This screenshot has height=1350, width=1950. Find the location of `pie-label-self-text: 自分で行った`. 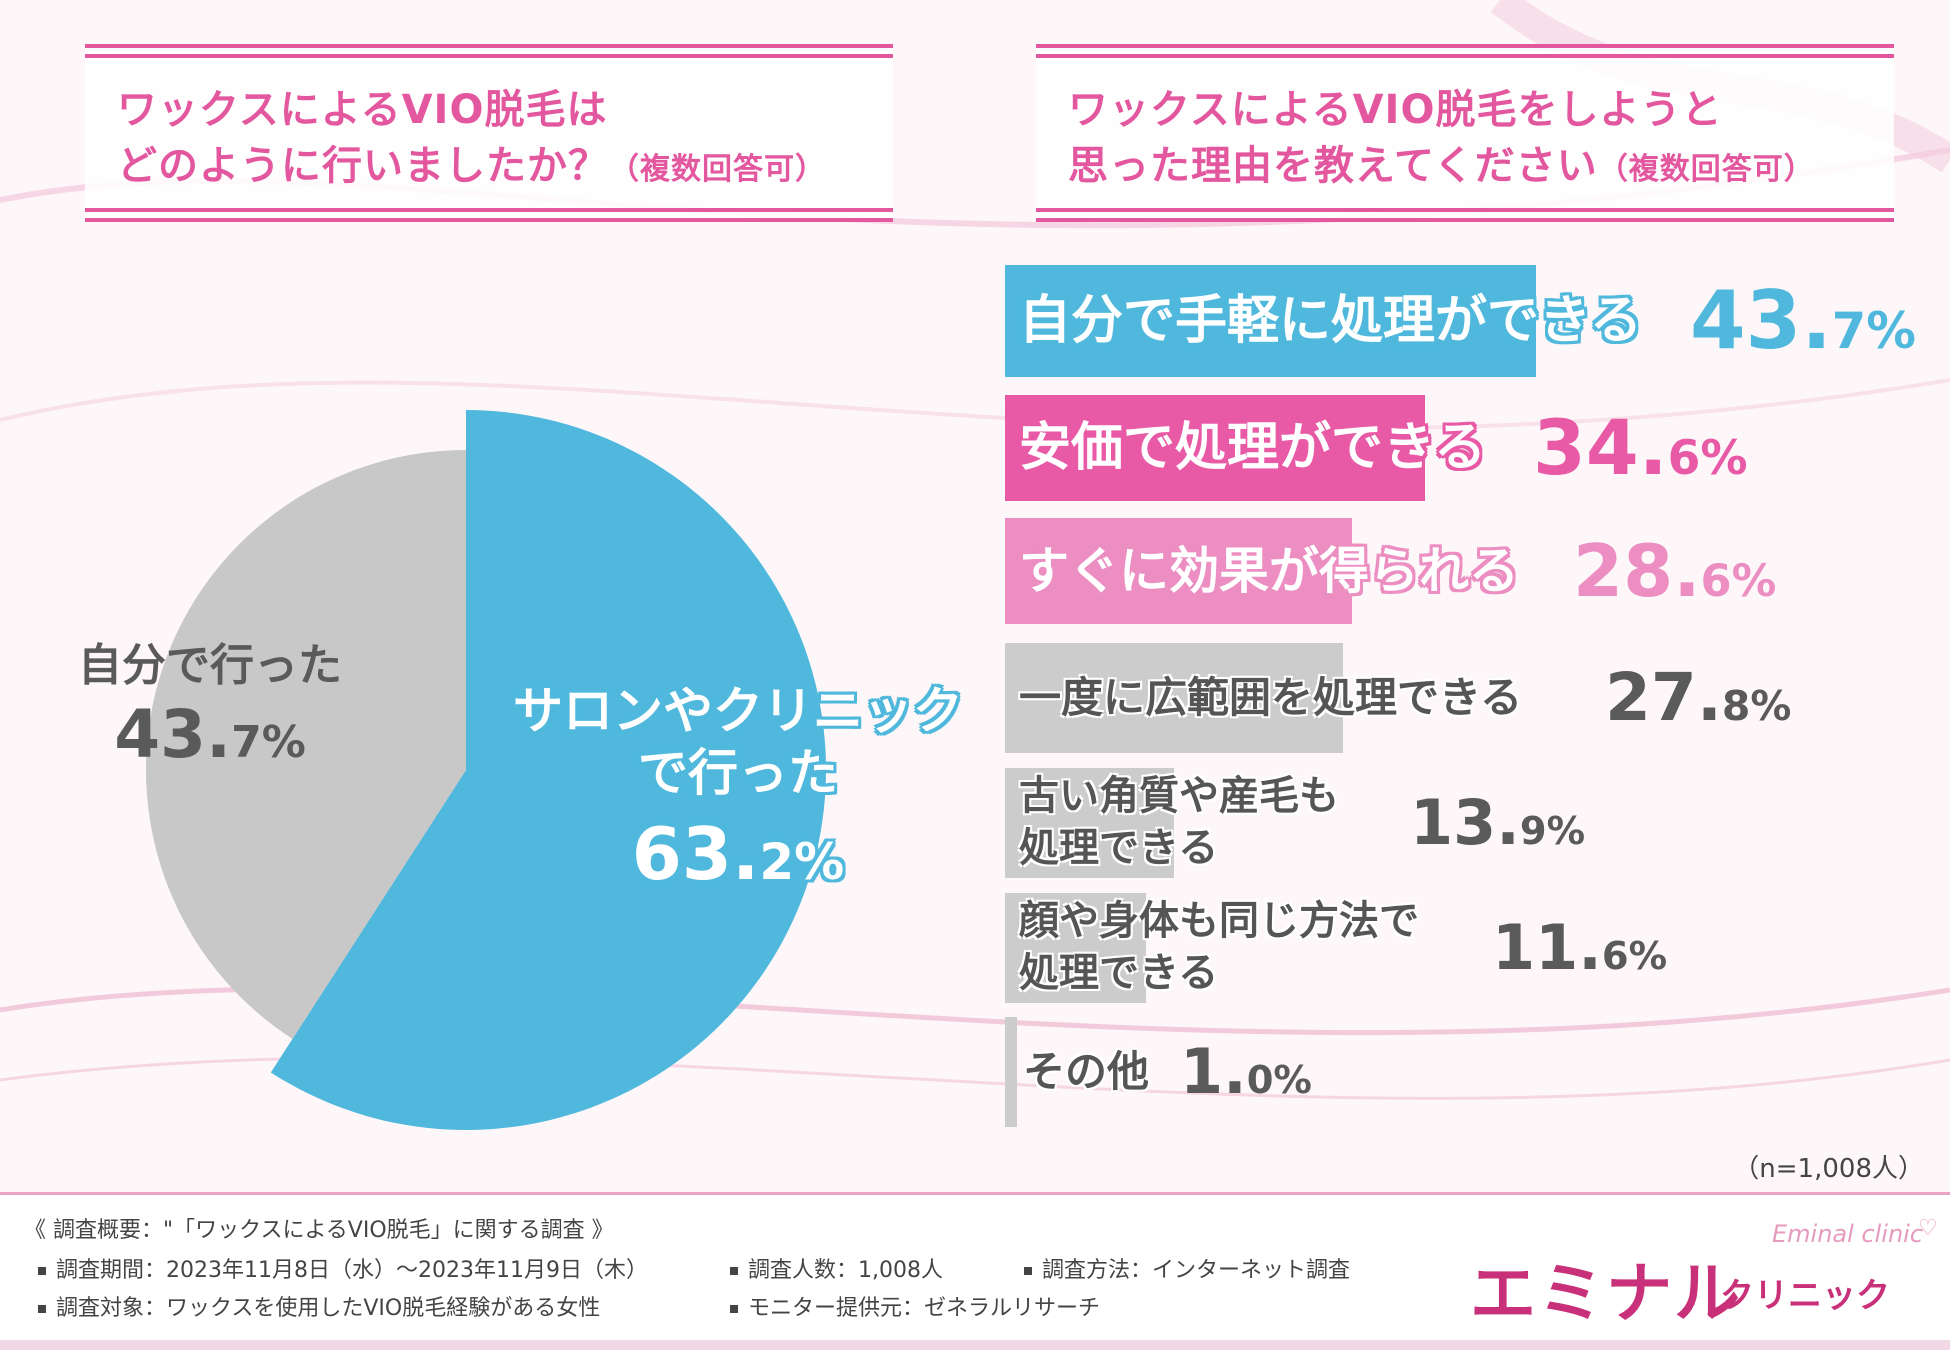

pie-label-self-text: 自分で行った is located at coordinates (210, 665).